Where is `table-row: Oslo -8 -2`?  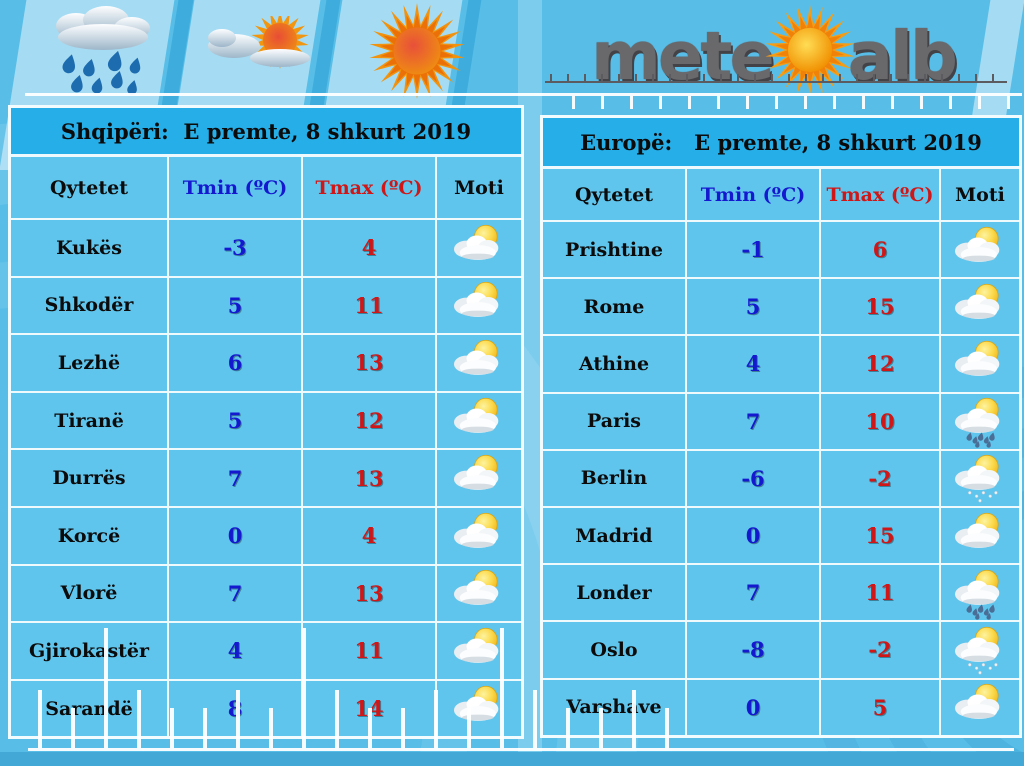
table-row: Oslo -8 -2 is located at coordinates (781, 649).